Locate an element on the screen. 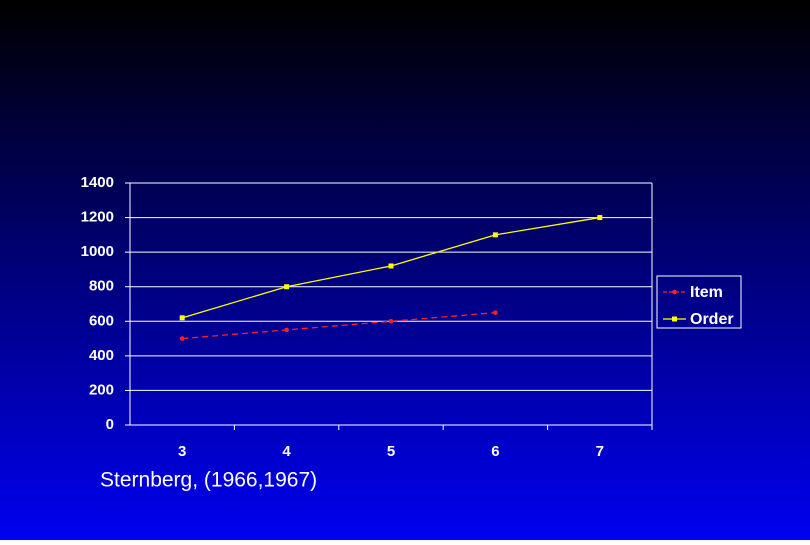  legend-label: Order is located at coordinates (712, 319).